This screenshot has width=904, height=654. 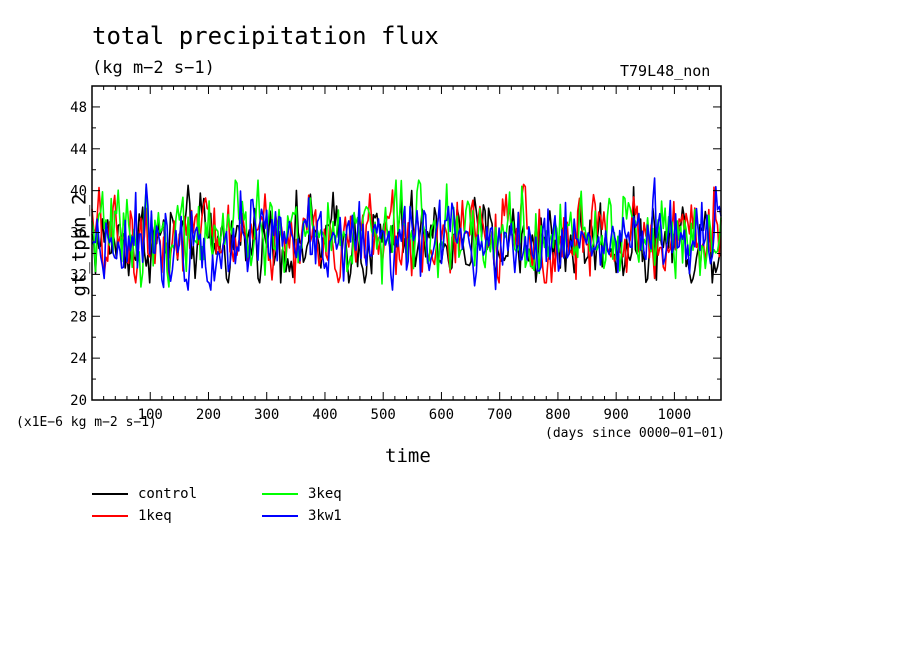 What do you see at coordinates (324, 415) in the screenshot?
I see `x-tick-label: 400` at bounding box center [324, 415].